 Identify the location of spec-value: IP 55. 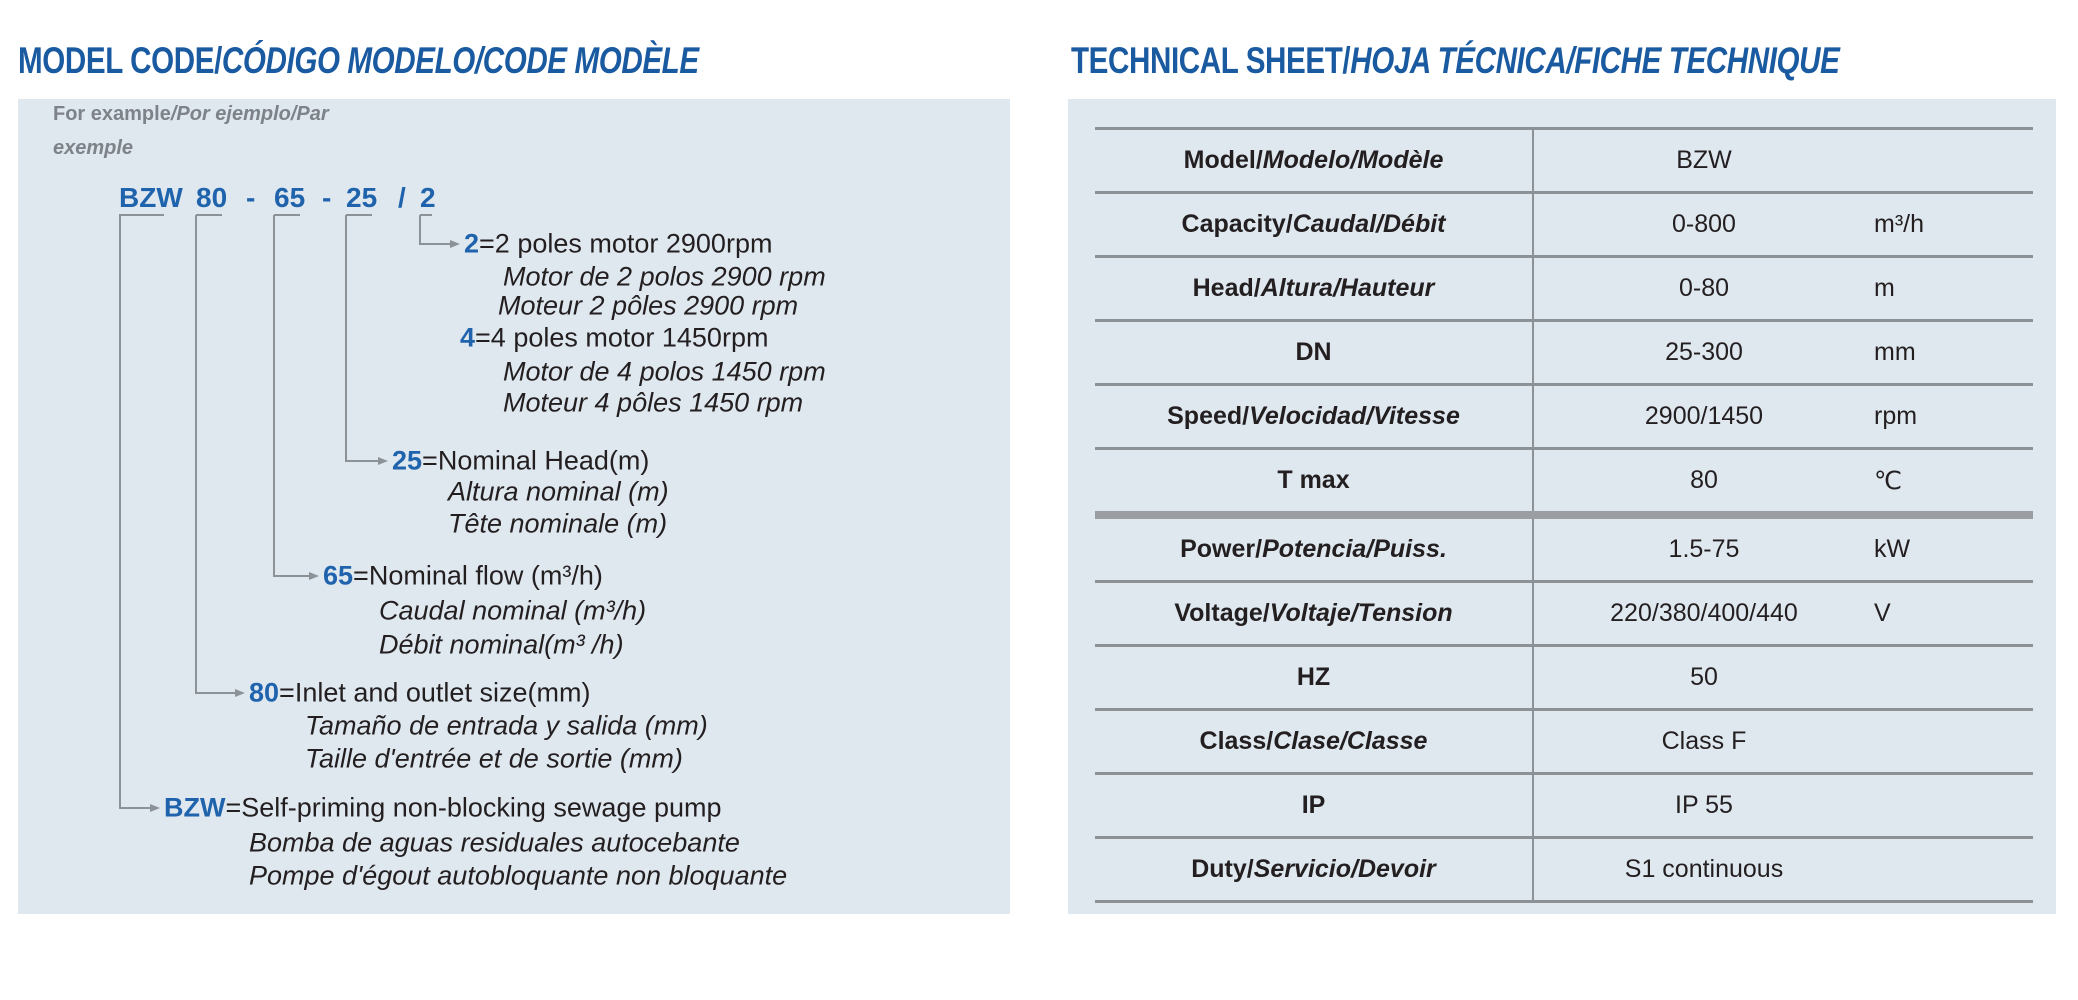
(1703, 805).